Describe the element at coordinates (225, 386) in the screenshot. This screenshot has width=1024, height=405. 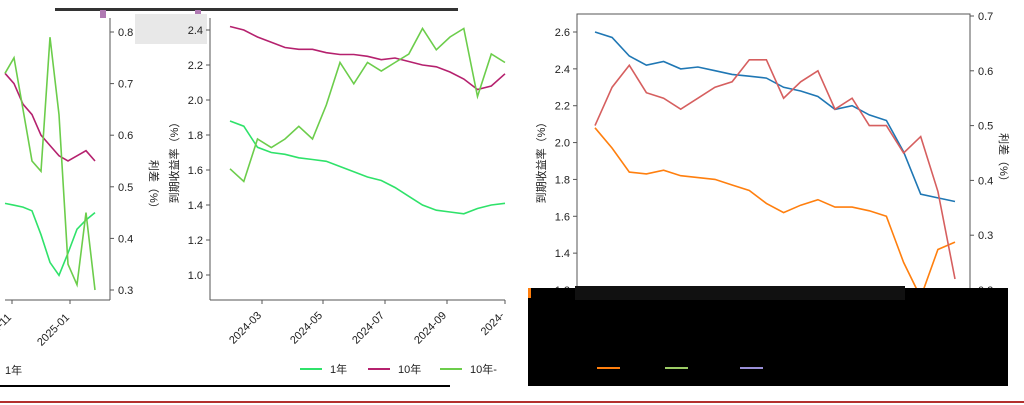
I see `bottom-bar` at that location.